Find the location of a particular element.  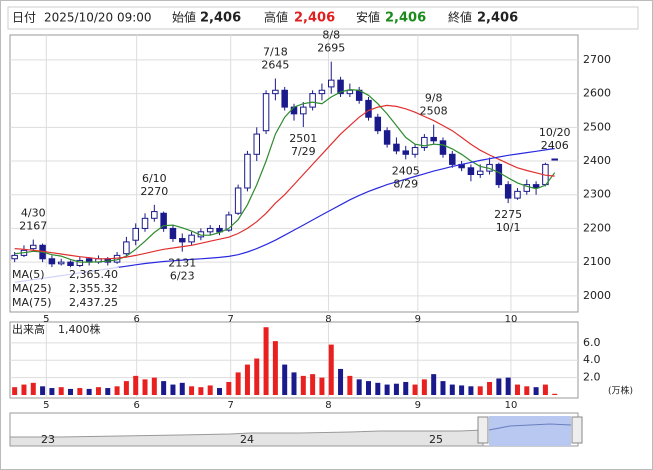

x-tick-label: 5 is located at coordinates (46, 405).